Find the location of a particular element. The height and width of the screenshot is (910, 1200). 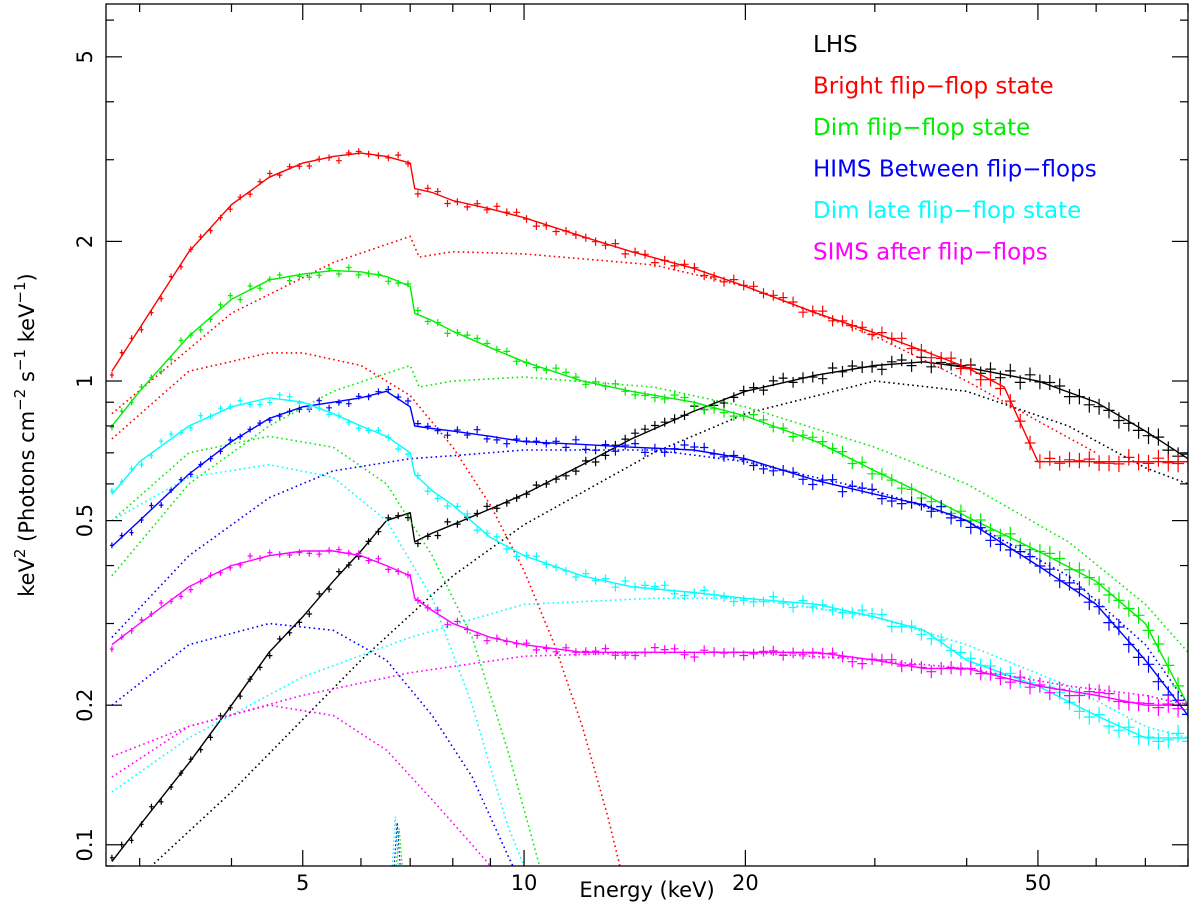

y-tick-label: 1 is located at coordinates (85, 380).